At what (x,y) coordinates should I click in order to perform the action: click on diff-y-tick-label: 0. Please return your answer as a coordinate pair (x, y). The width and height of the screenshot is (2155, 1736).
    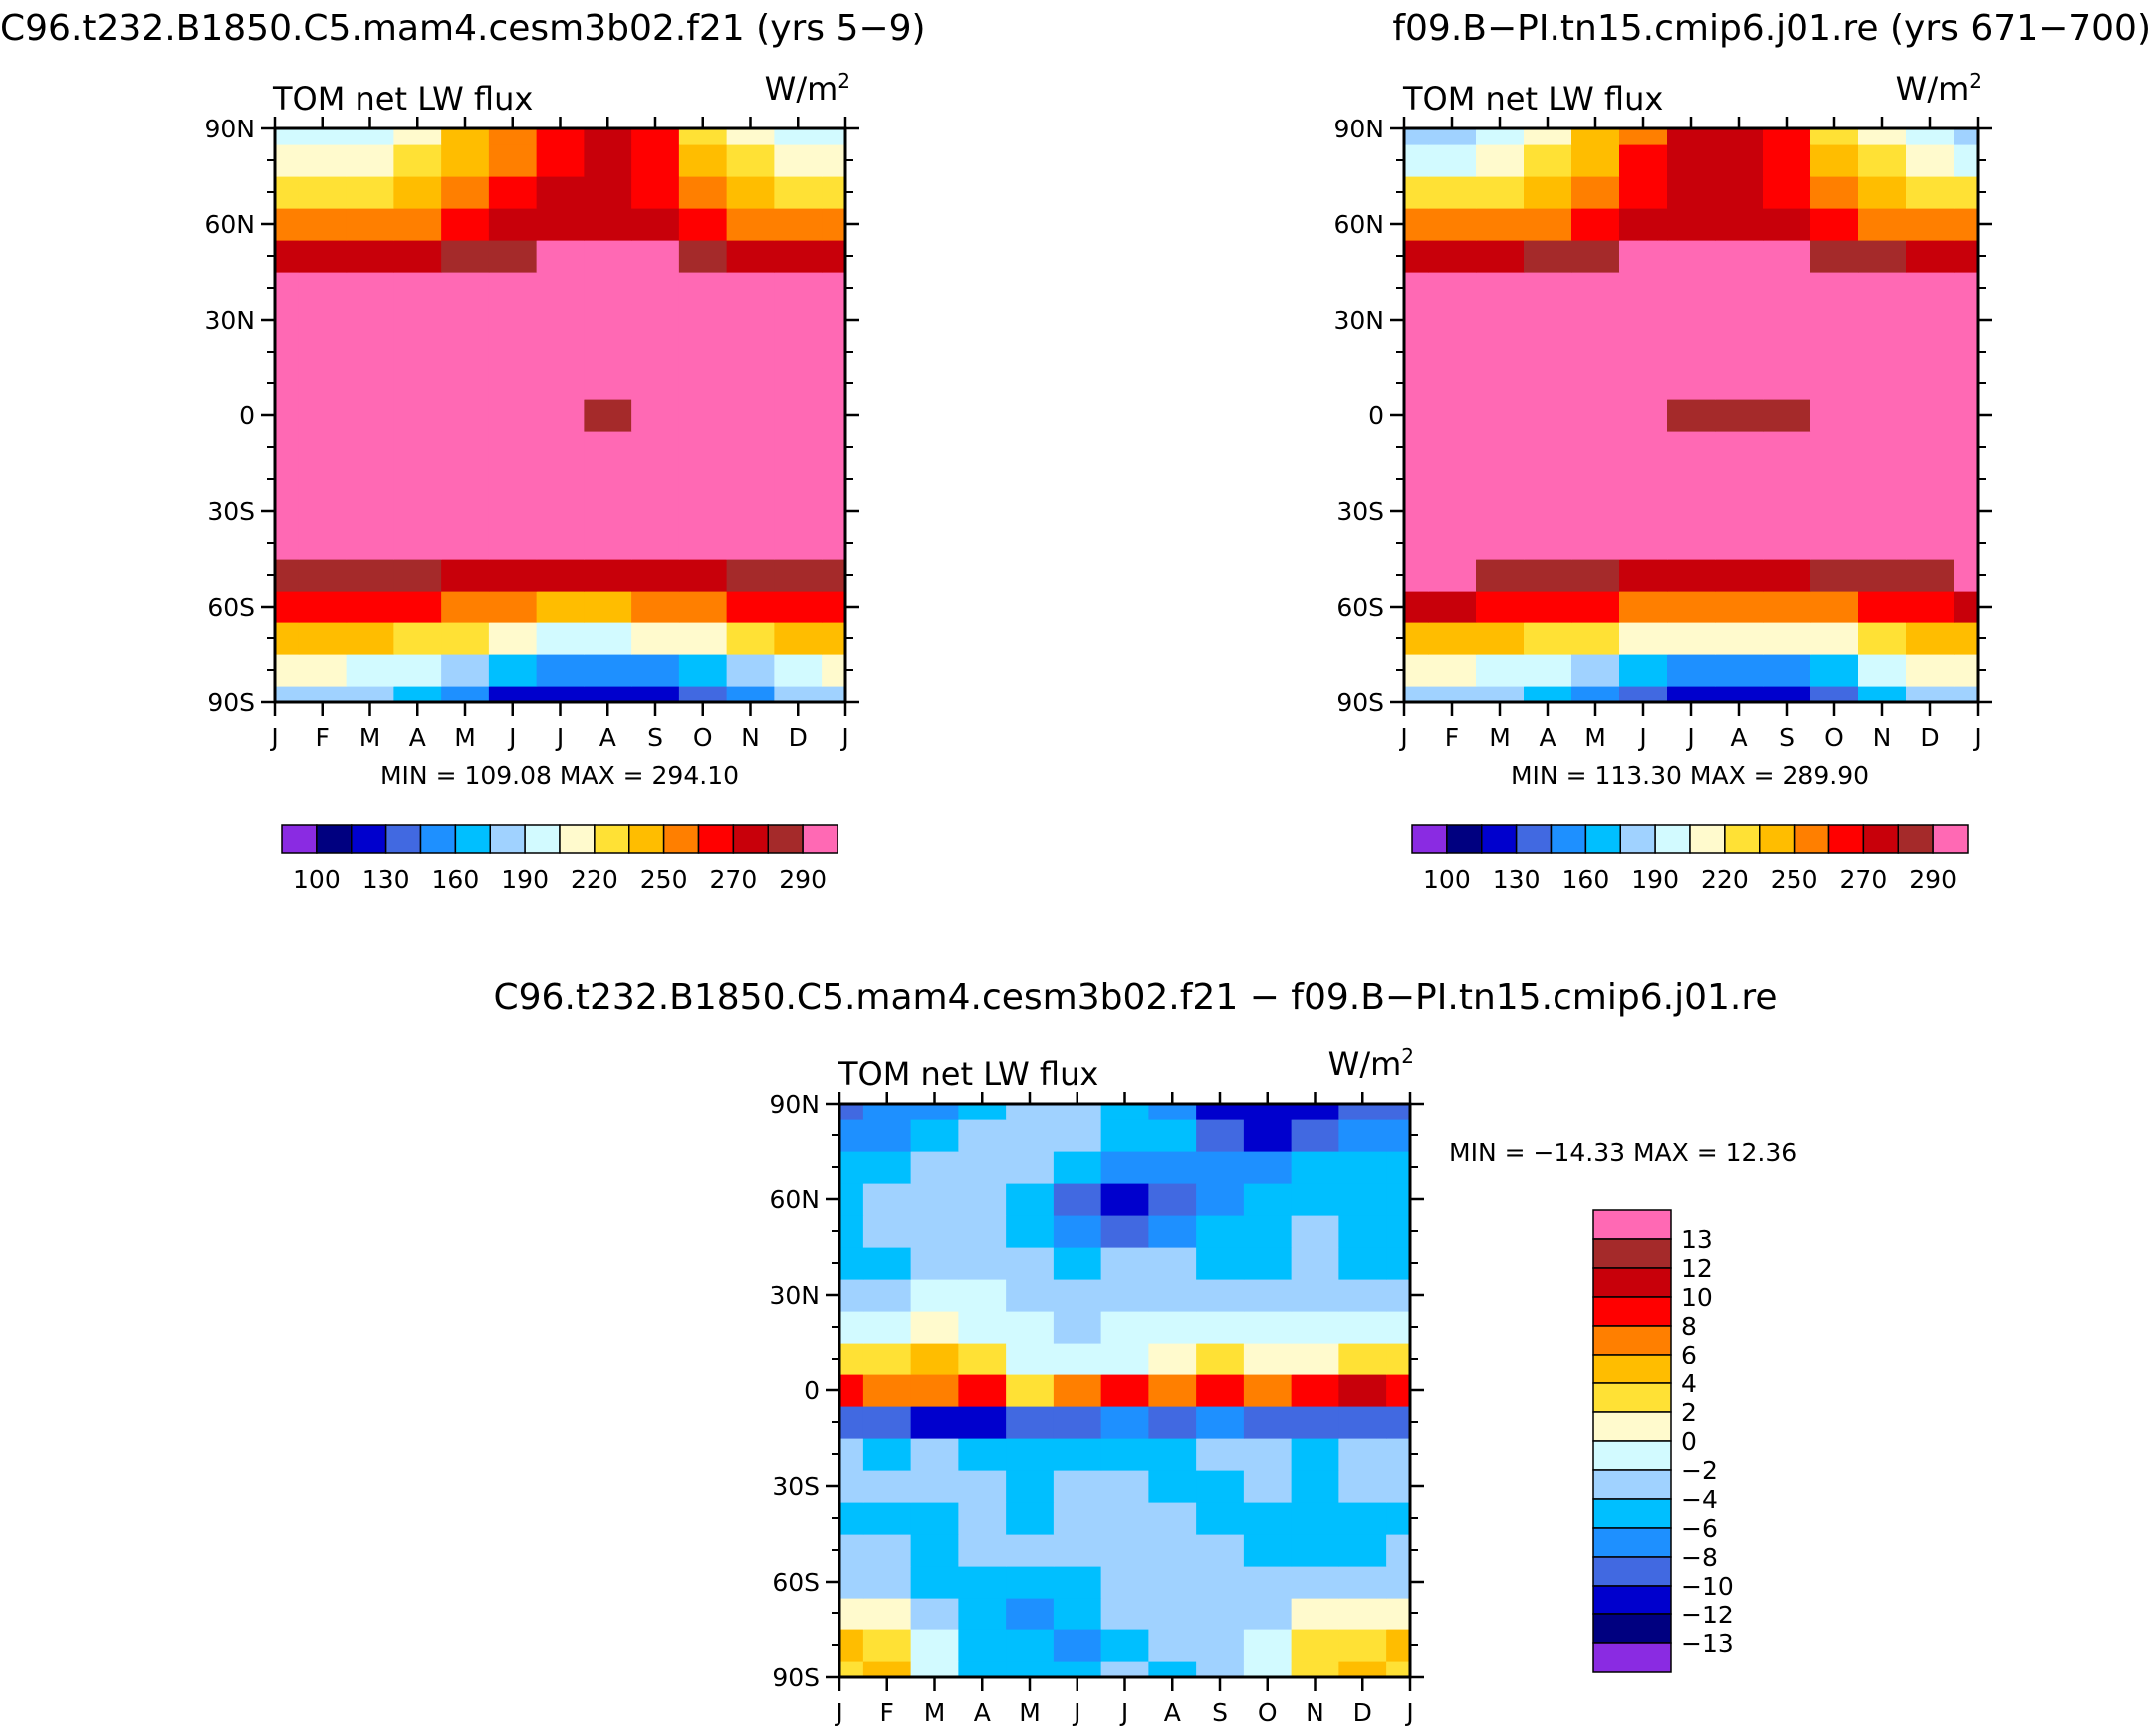
    Looking at the image, I should click on (812, 1390).